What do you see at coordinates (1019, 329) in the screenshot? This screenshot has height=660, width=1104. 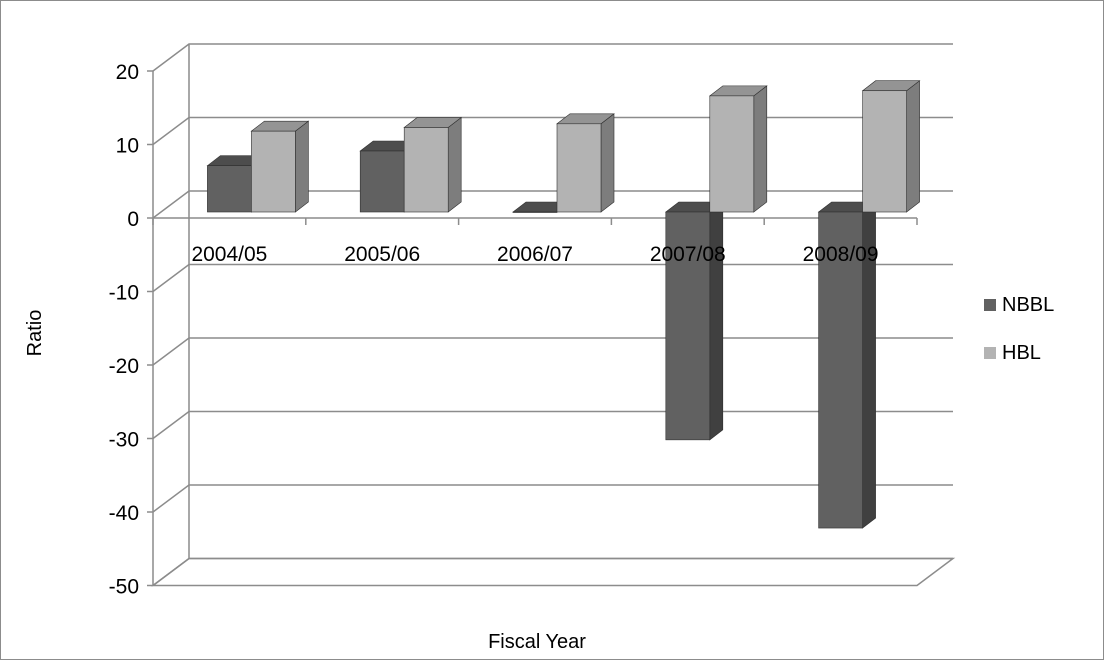 I see `legend: NBBL HBL` at bounding box center [1019, 329].